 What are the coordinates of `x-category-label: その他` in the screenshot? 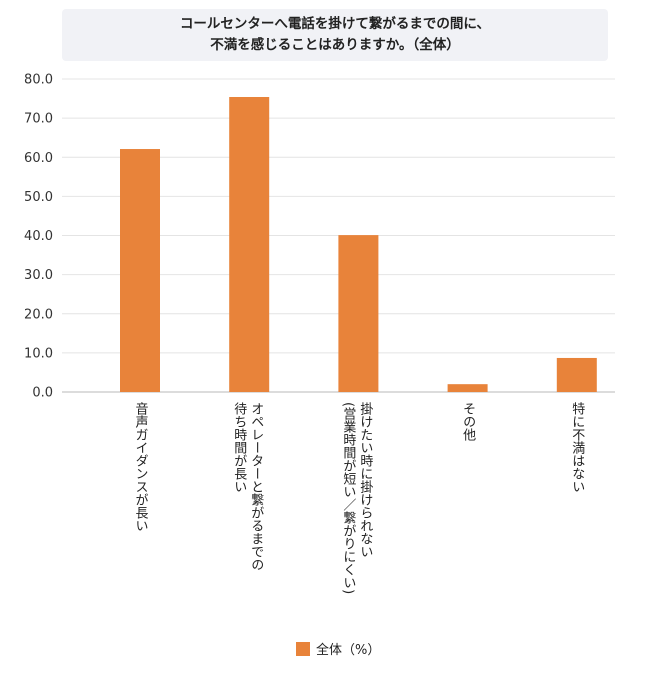 It's located at (467, 421).